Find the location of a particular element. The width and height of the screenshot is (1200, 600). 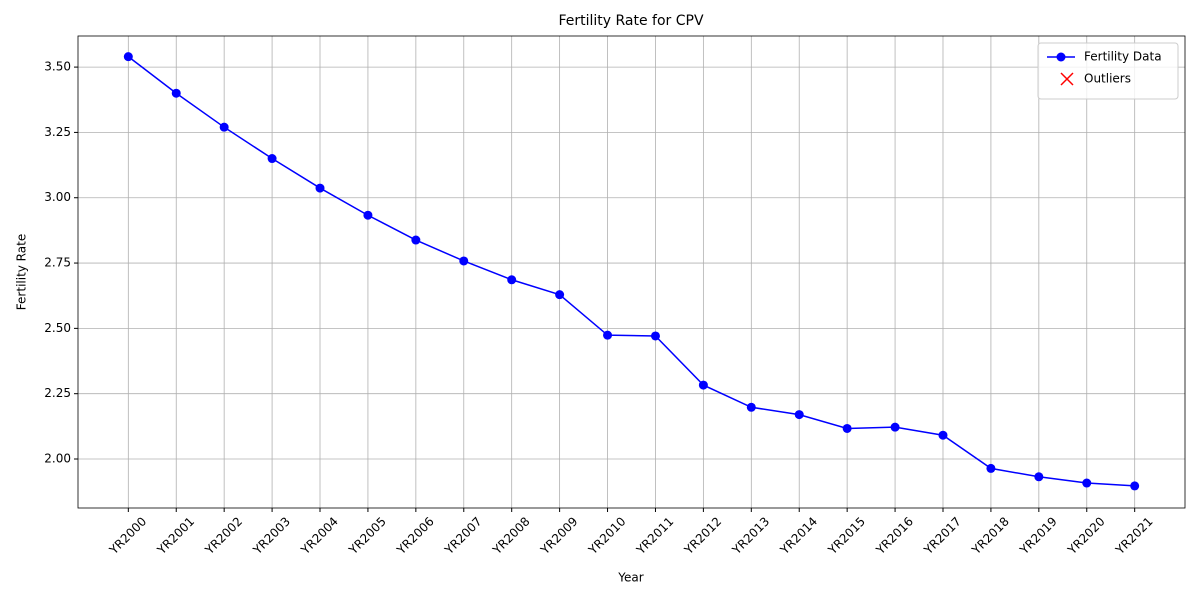

x-tick-label: YR2017 is located at coordinates (942, 535).